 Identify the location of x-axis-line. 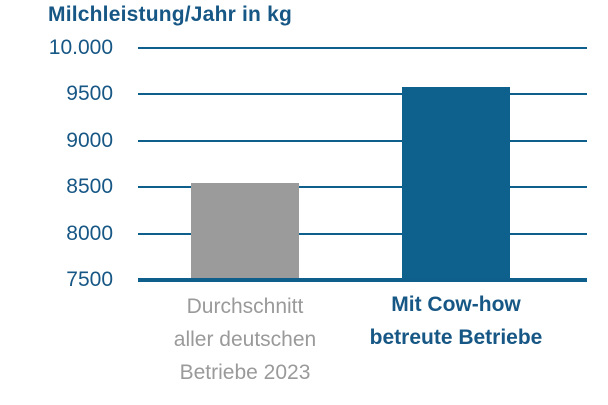
(362, 280).